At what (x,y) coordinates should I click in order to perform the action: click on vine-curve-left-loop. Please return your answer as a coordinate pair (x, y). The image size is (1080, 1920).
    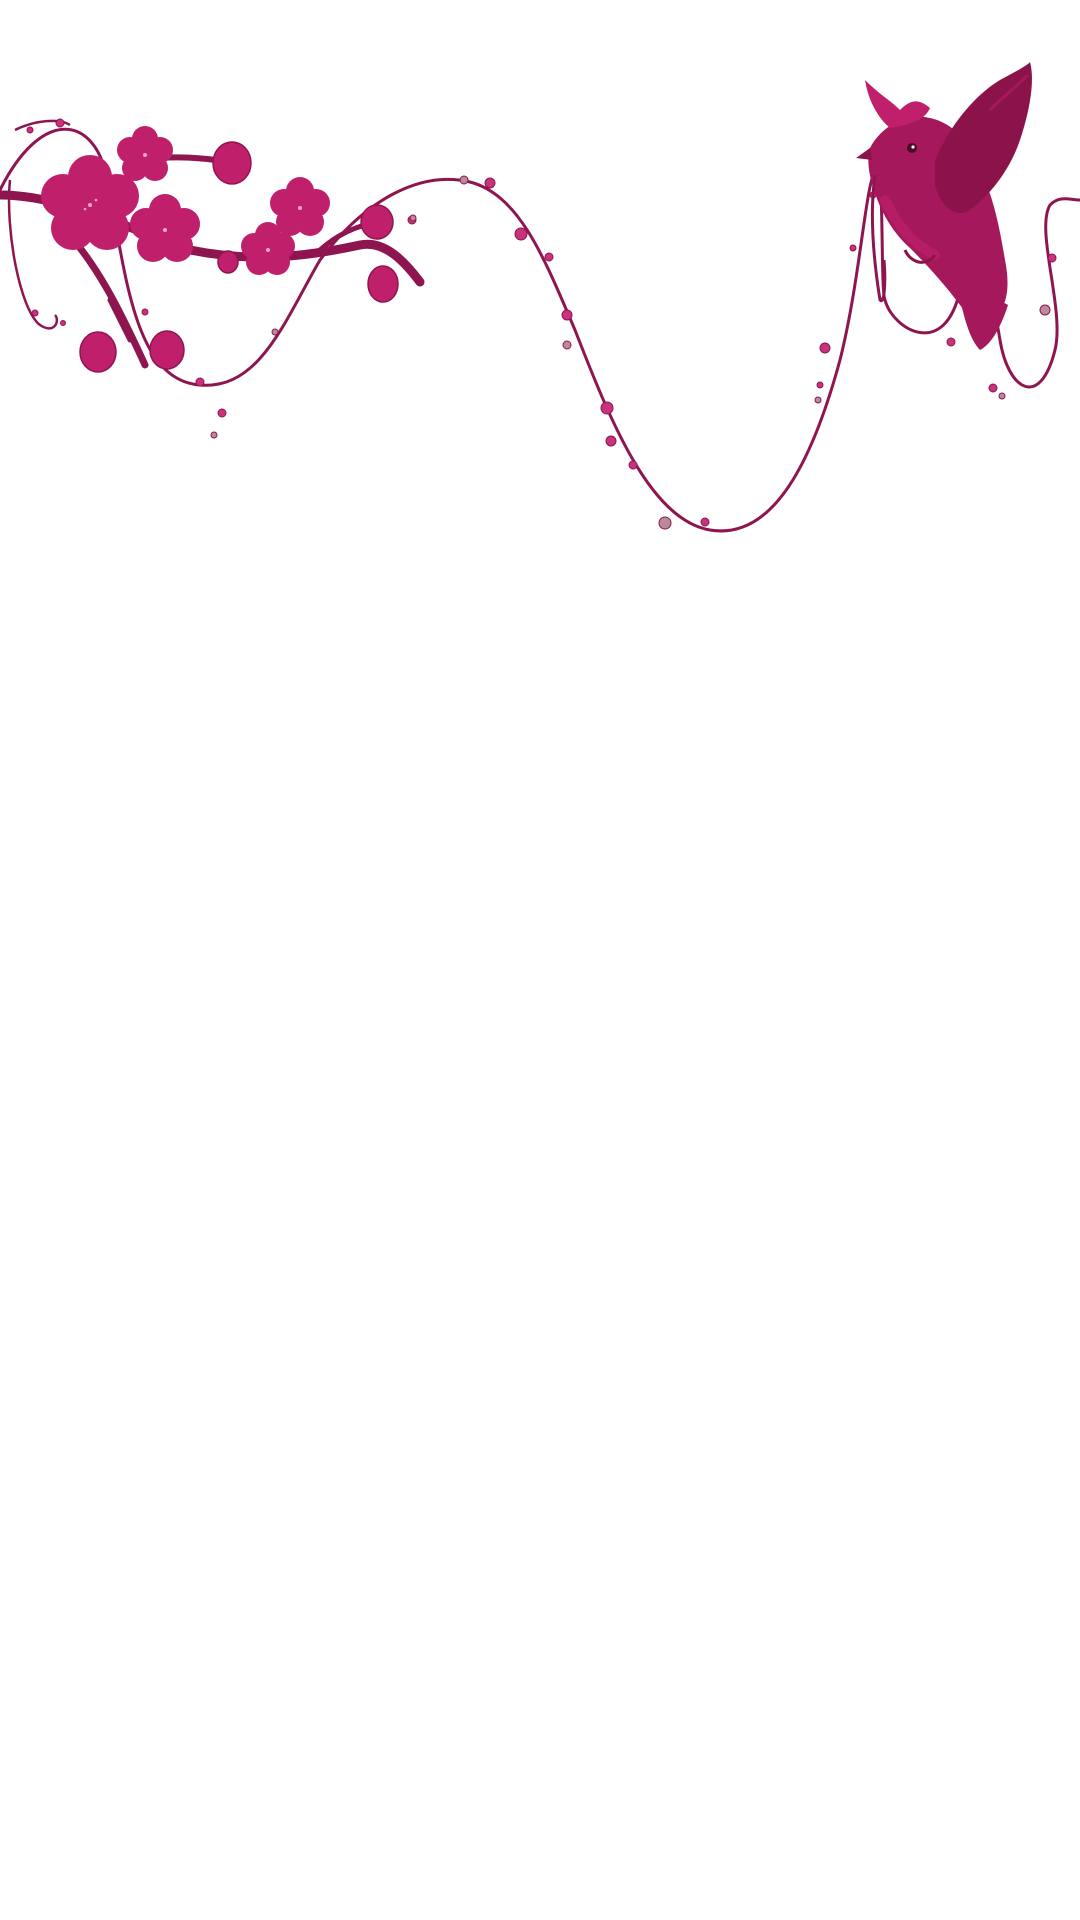
    Looking at the image, I should click on (33, 254).